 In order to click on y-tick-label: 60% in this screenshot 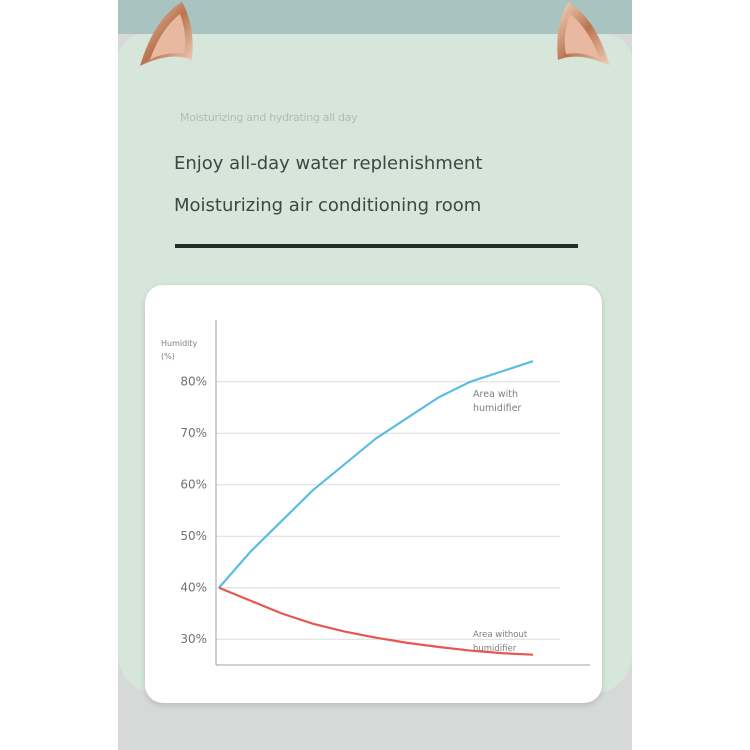, I will do `click(193, 484)`.